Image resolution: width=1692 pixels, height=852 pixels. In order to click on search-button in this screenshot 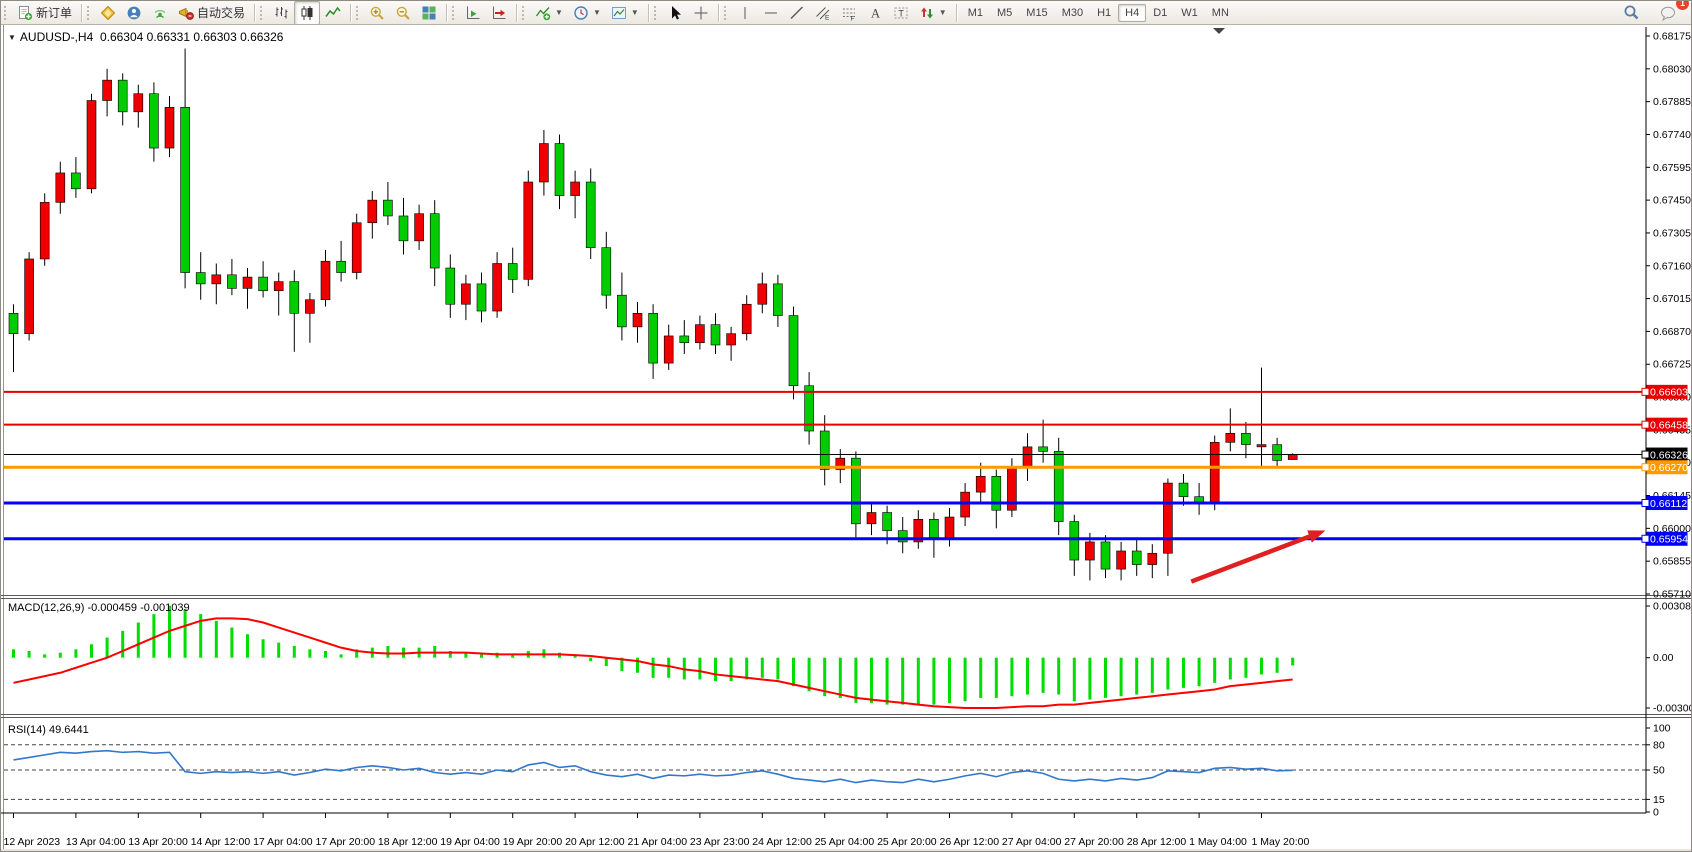, I will do `click(1631, 13)`.